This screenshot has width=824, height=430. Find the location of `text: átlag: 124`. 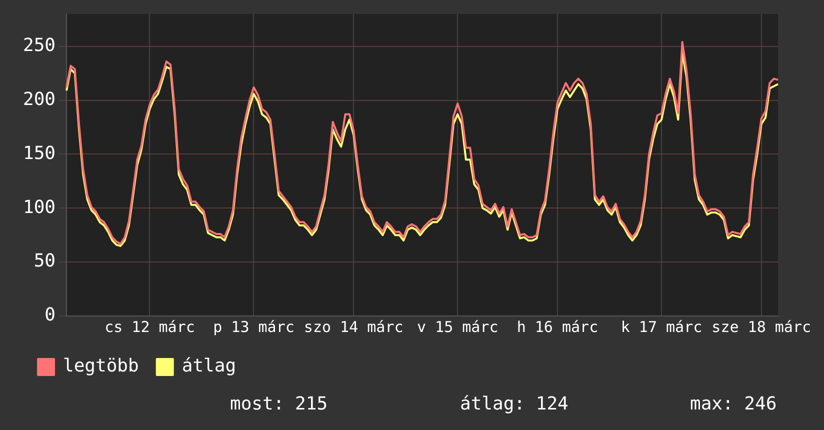

text: átlag: 124 is located at coordinates (514, 404).